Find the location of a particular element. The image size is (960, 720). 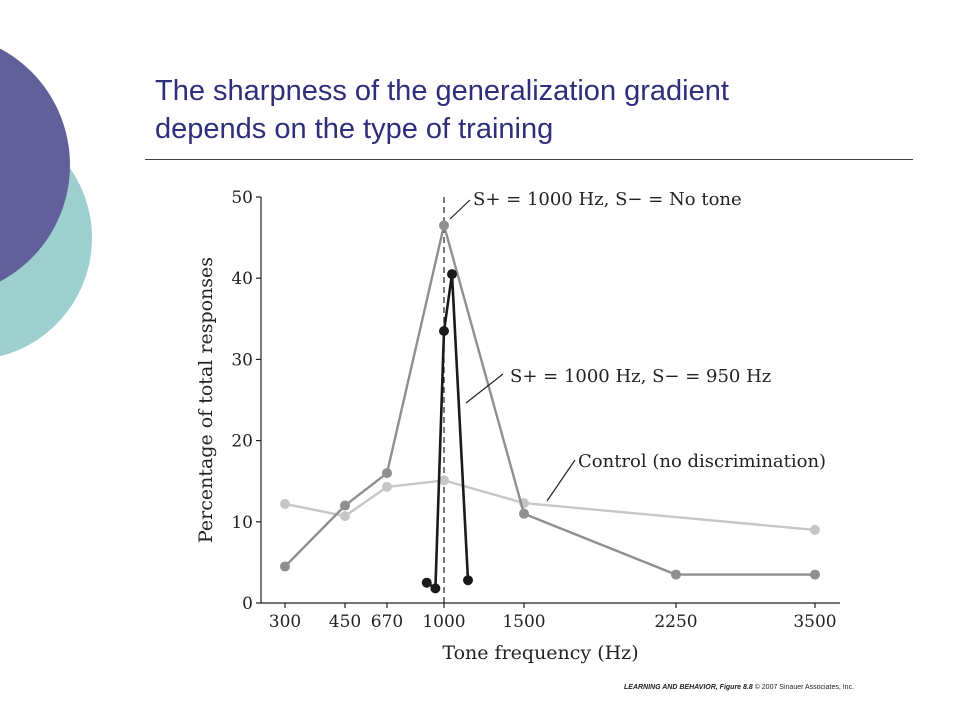

credit-copyright: © 2007 Sinauer Associates, Inc. is located at coordinates (804, 687).